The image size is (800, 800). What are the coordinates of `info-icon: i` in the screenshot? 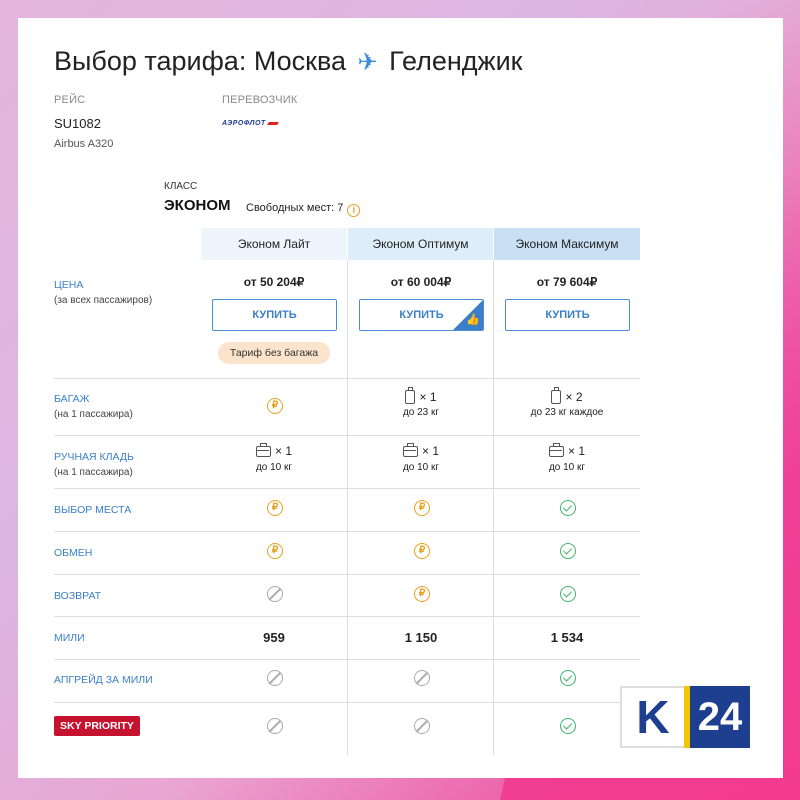 It's located at (354, 210).